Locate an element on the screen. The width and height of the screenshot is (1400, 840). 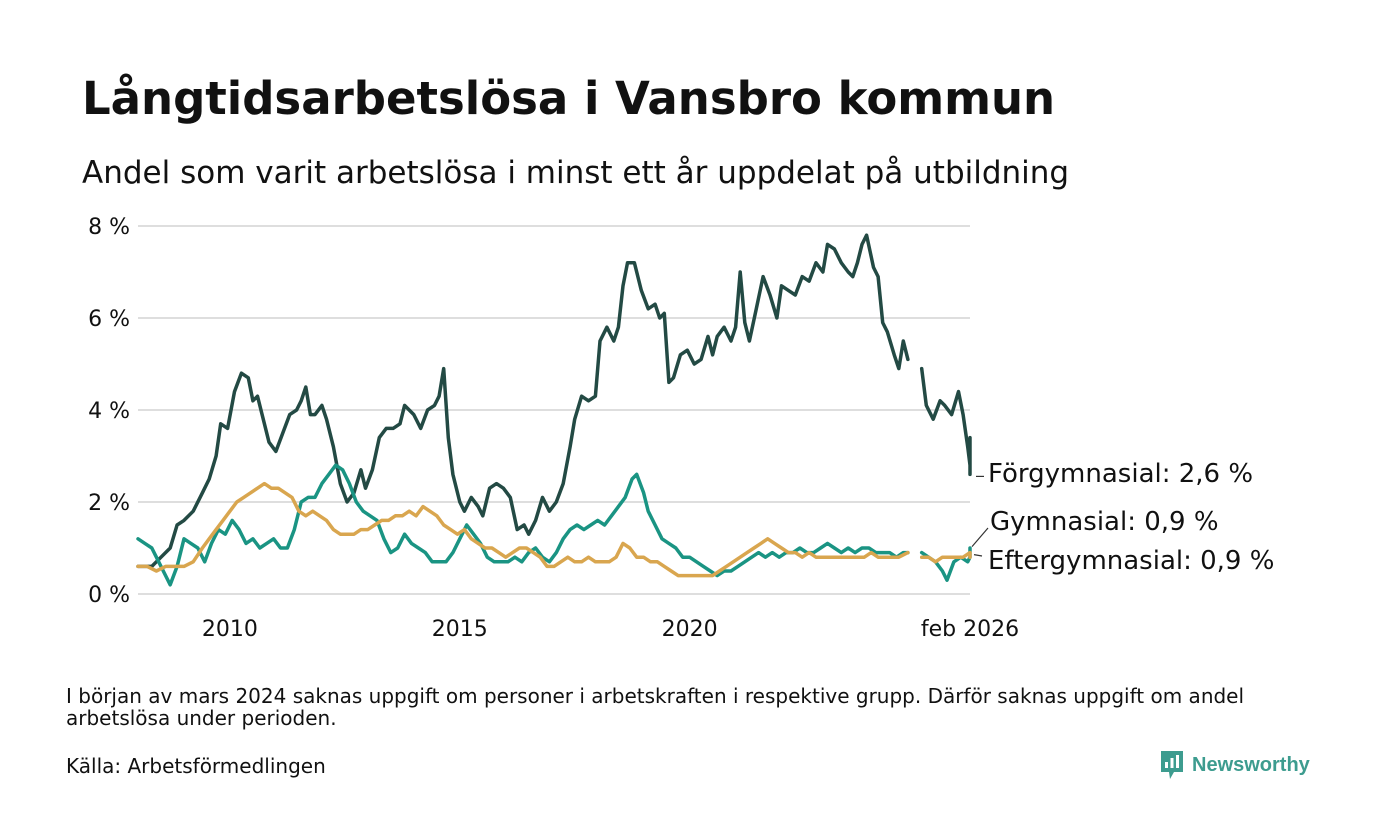
y-tick-label: 4 % is located at coordinates (109, 411).